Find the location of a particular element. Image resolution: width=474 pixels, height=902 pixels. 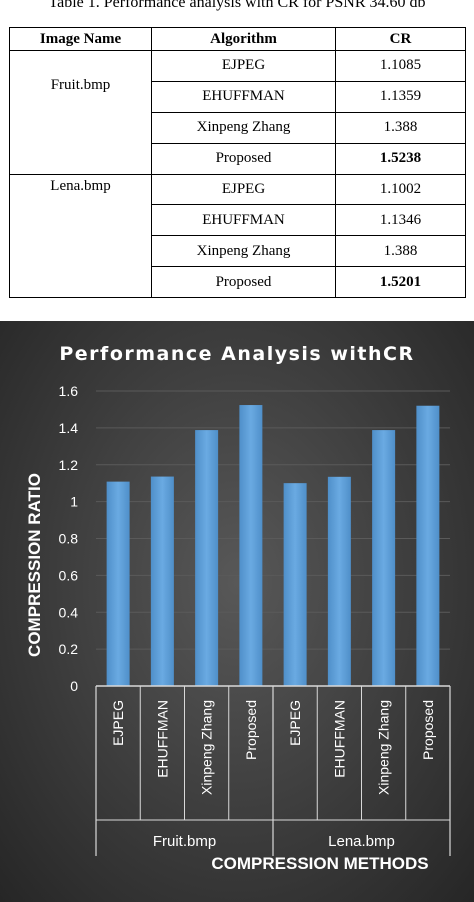

cr-cell: 1.1002 is located at coordinates (400, 189).